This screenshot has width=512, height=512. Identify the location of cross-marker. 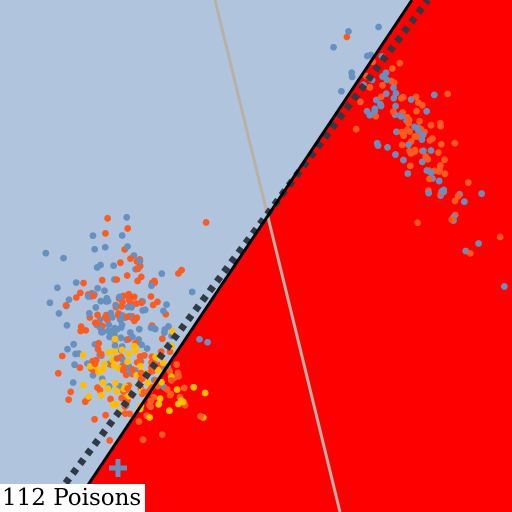
(118, 468).